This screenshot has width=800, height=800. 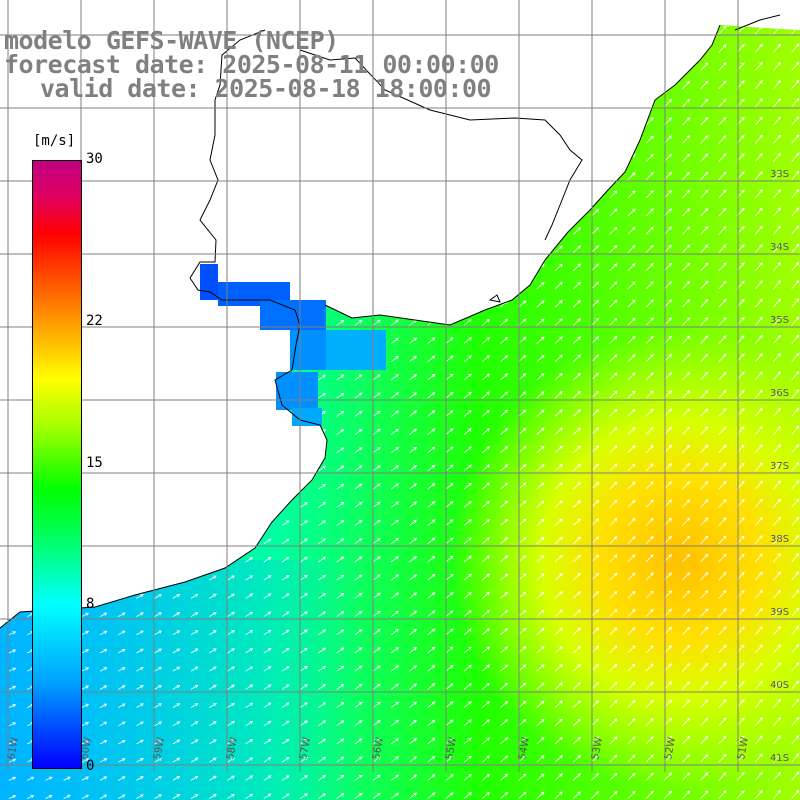 What do you see at coordinates (90, 766) in the screenshot?
I see `colorbar-tick-label: 0` at bounding box center [90, 766].